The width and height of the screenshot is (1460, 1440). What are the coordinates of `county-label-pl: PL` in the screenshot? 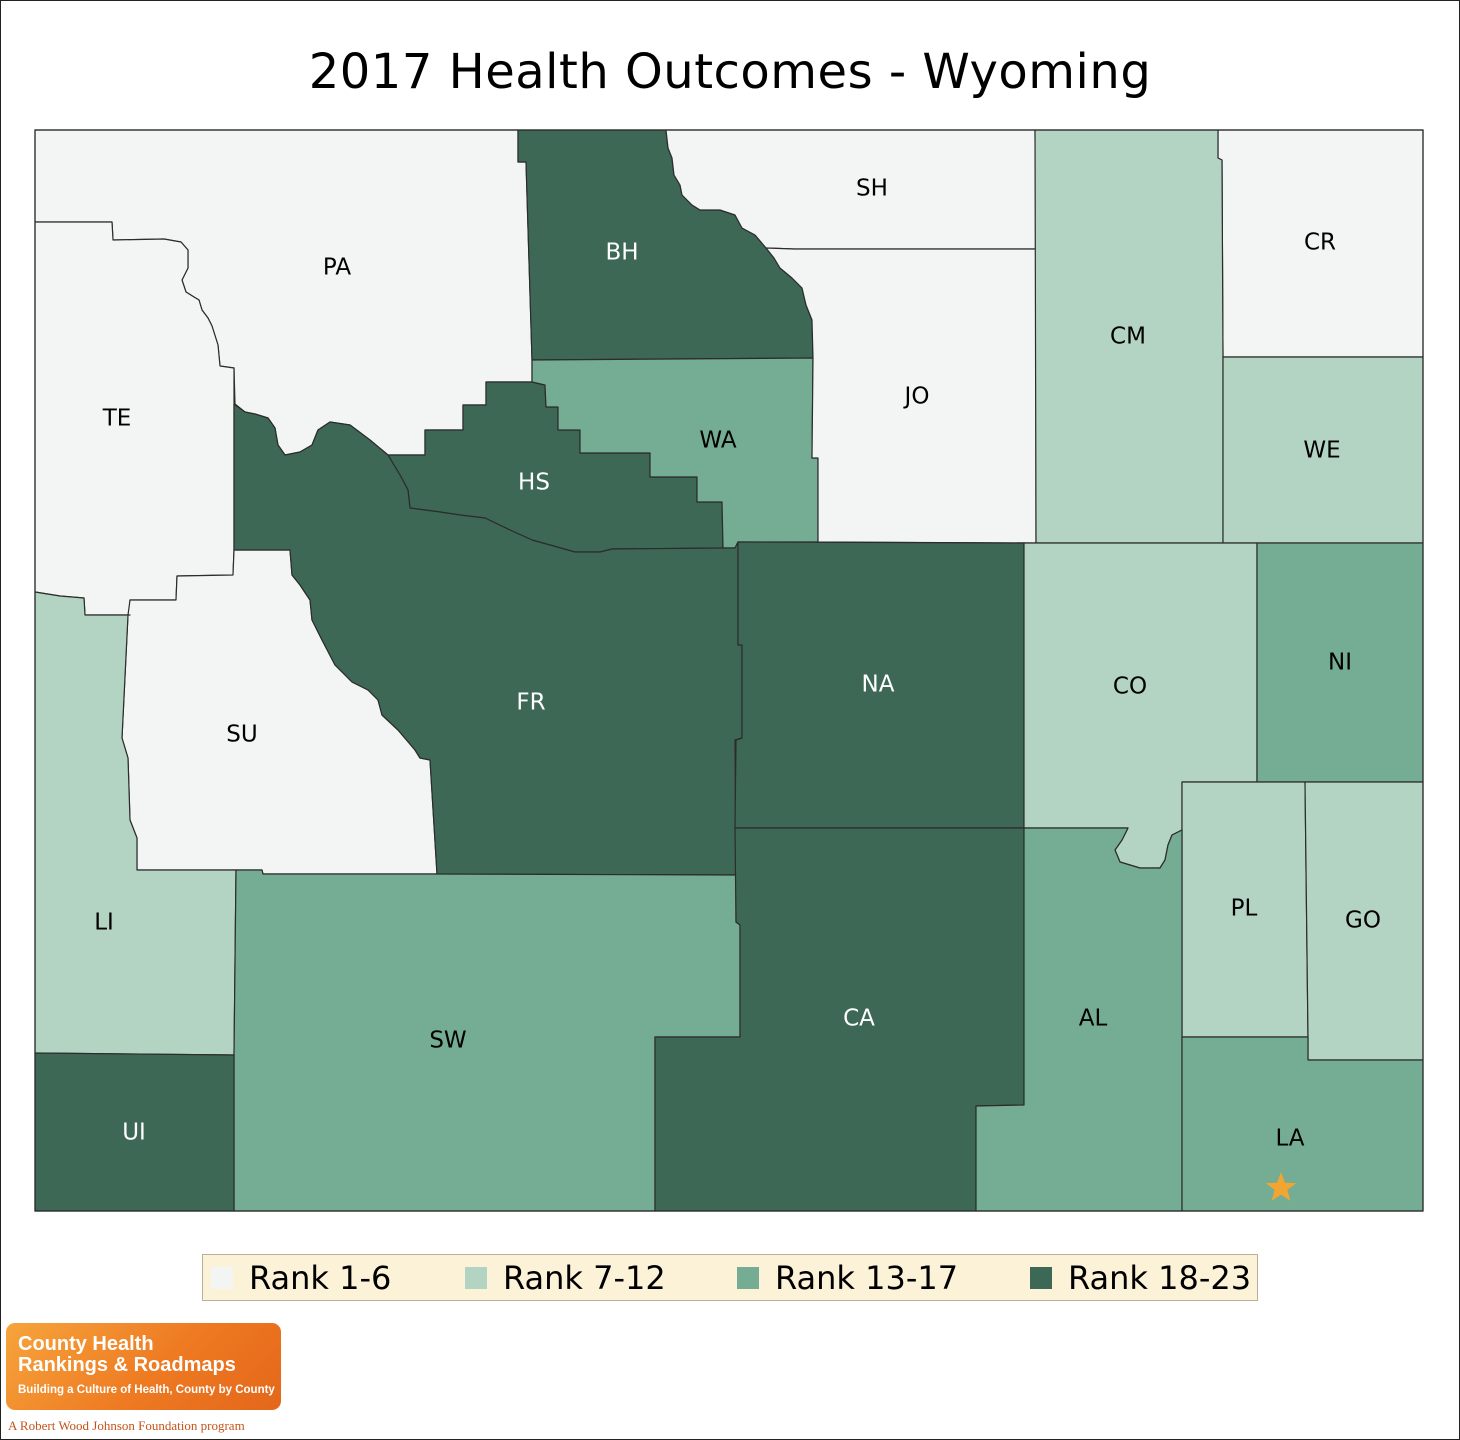 It's located at (1244, 909).